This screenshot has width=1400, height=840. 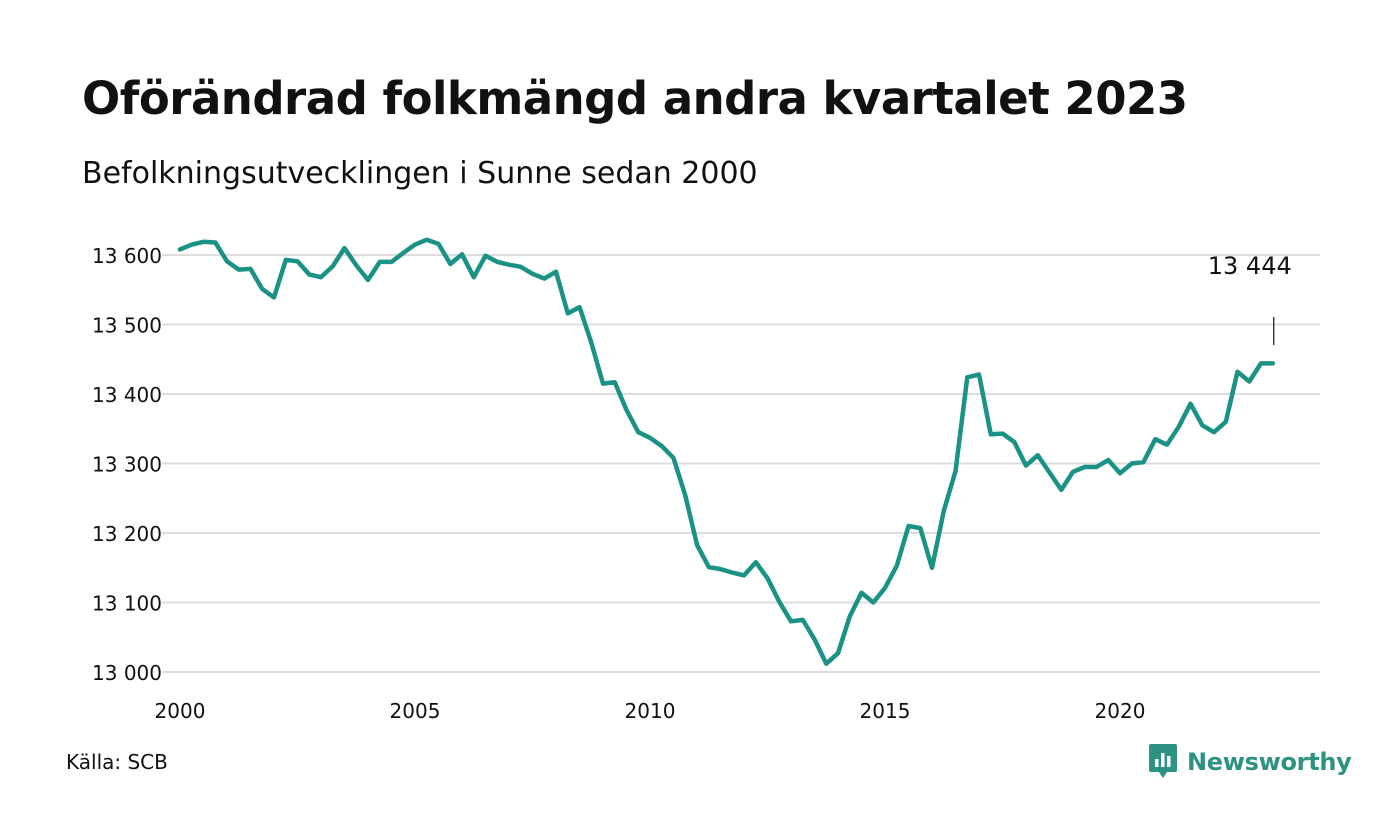 I want to click on source-note: Källa: SCB, so click(x=117, y=762).